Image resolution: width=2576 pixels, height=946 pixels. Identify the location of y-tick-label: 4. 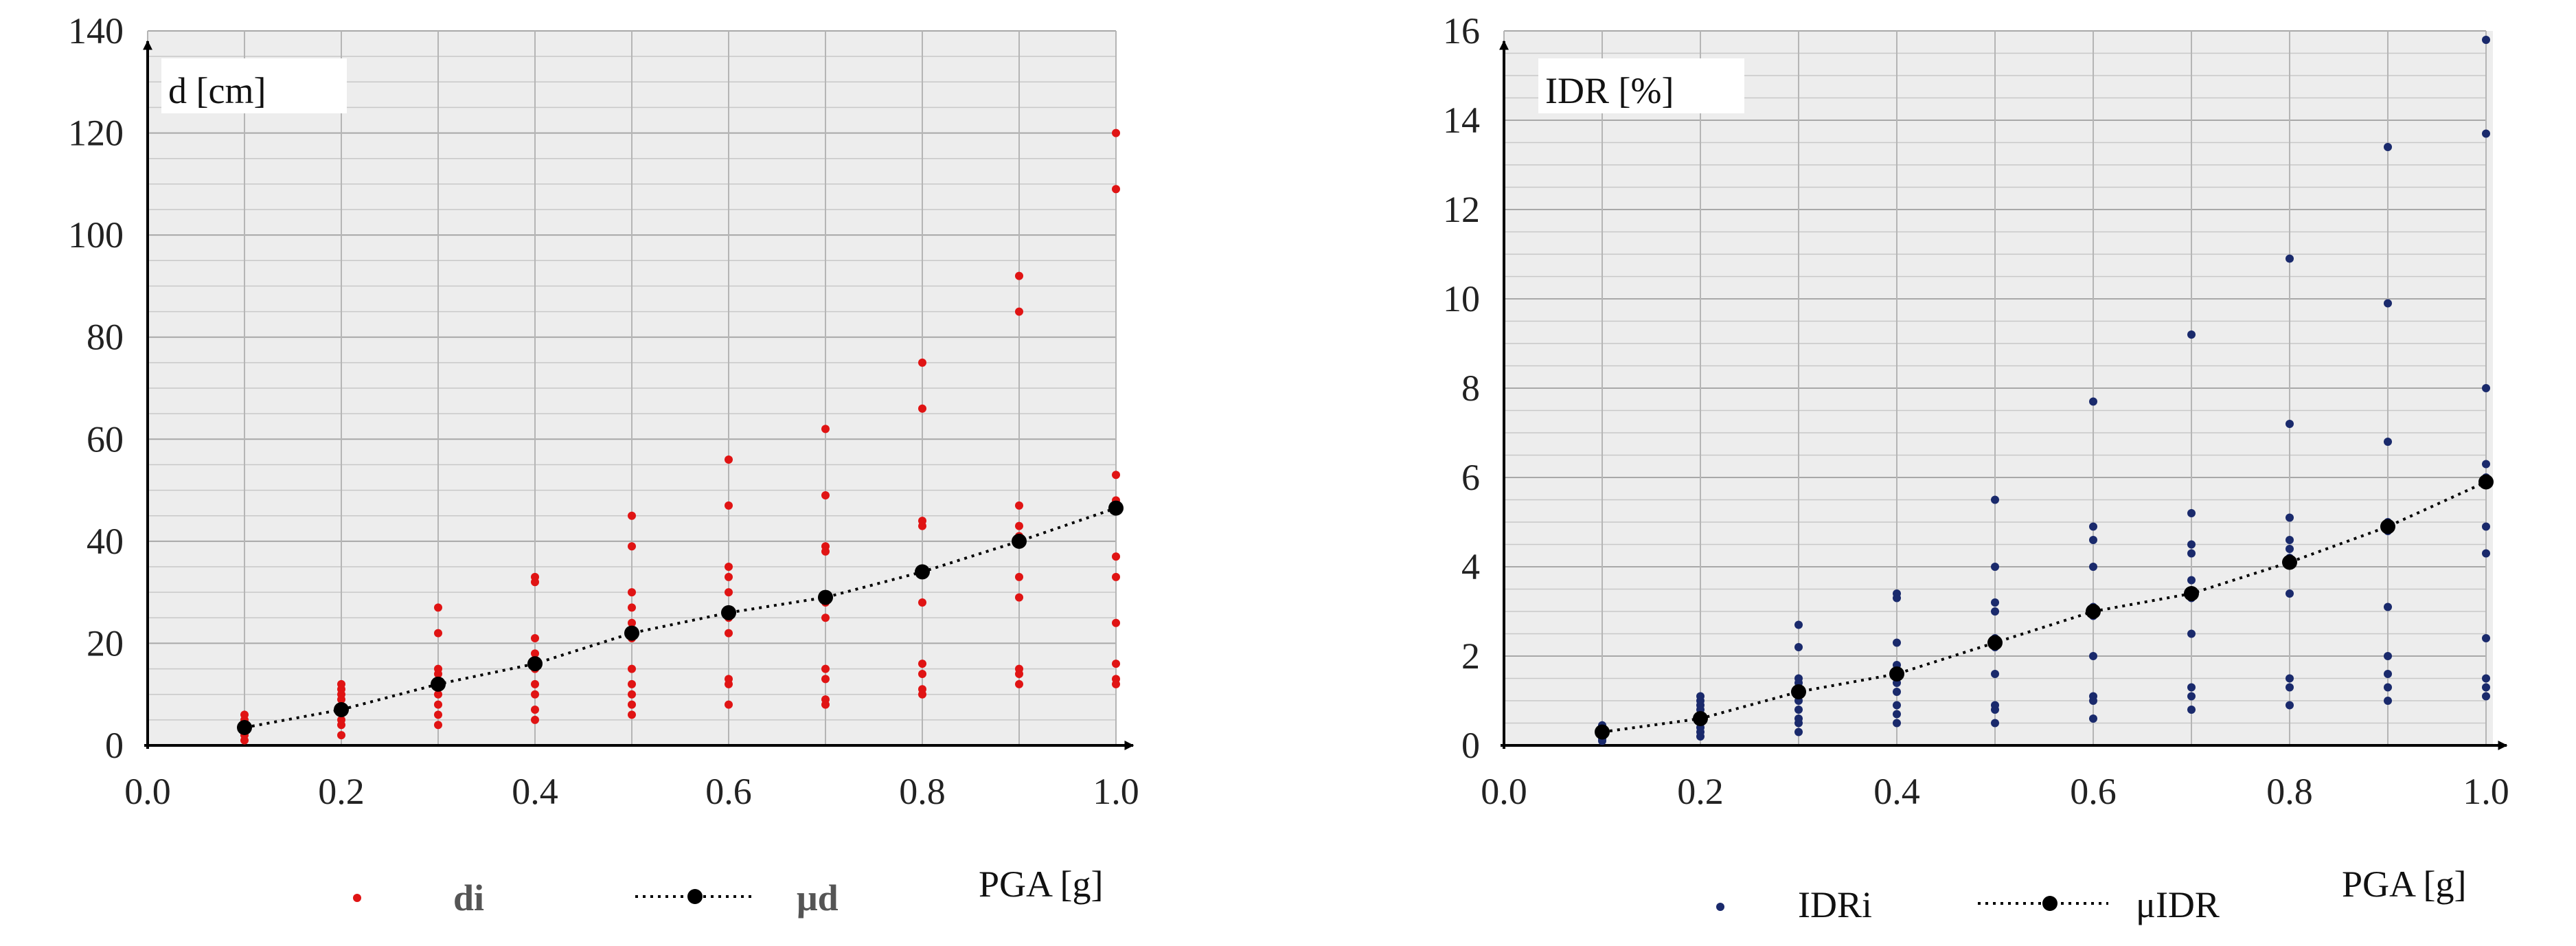
(1470, 566).